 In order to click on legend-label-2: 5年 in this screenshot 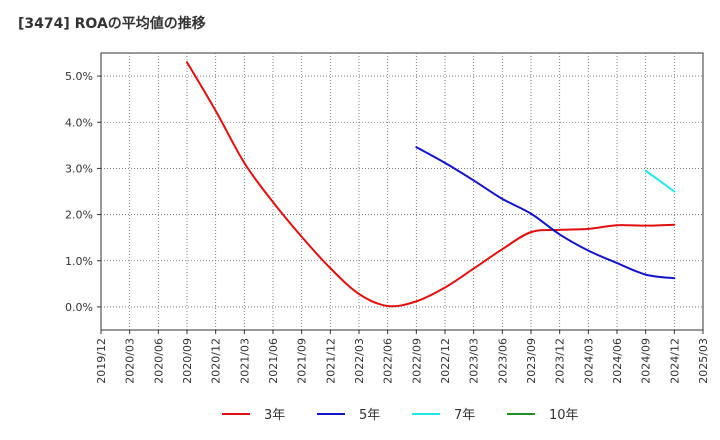, I will do `click(369, 415)`.